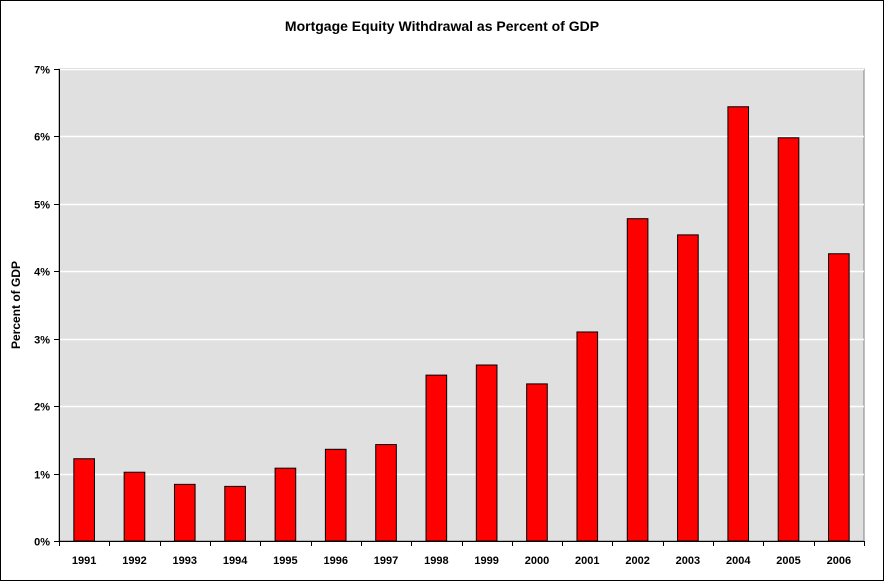  I want to click on x-tick-label-1994: 1994, so click(235, 561).